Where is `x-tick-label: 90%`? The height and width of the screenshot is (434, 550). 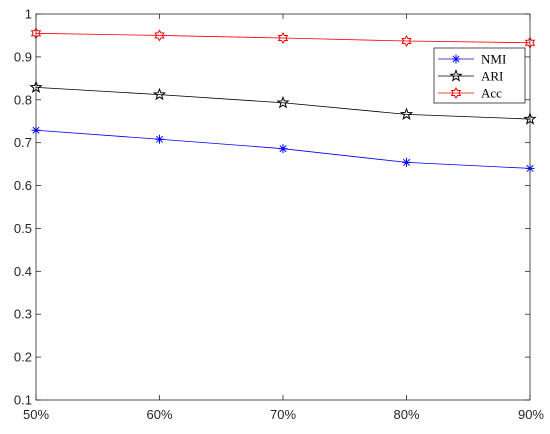
x-tick-label: 90% is located at coordinates (531, 414).